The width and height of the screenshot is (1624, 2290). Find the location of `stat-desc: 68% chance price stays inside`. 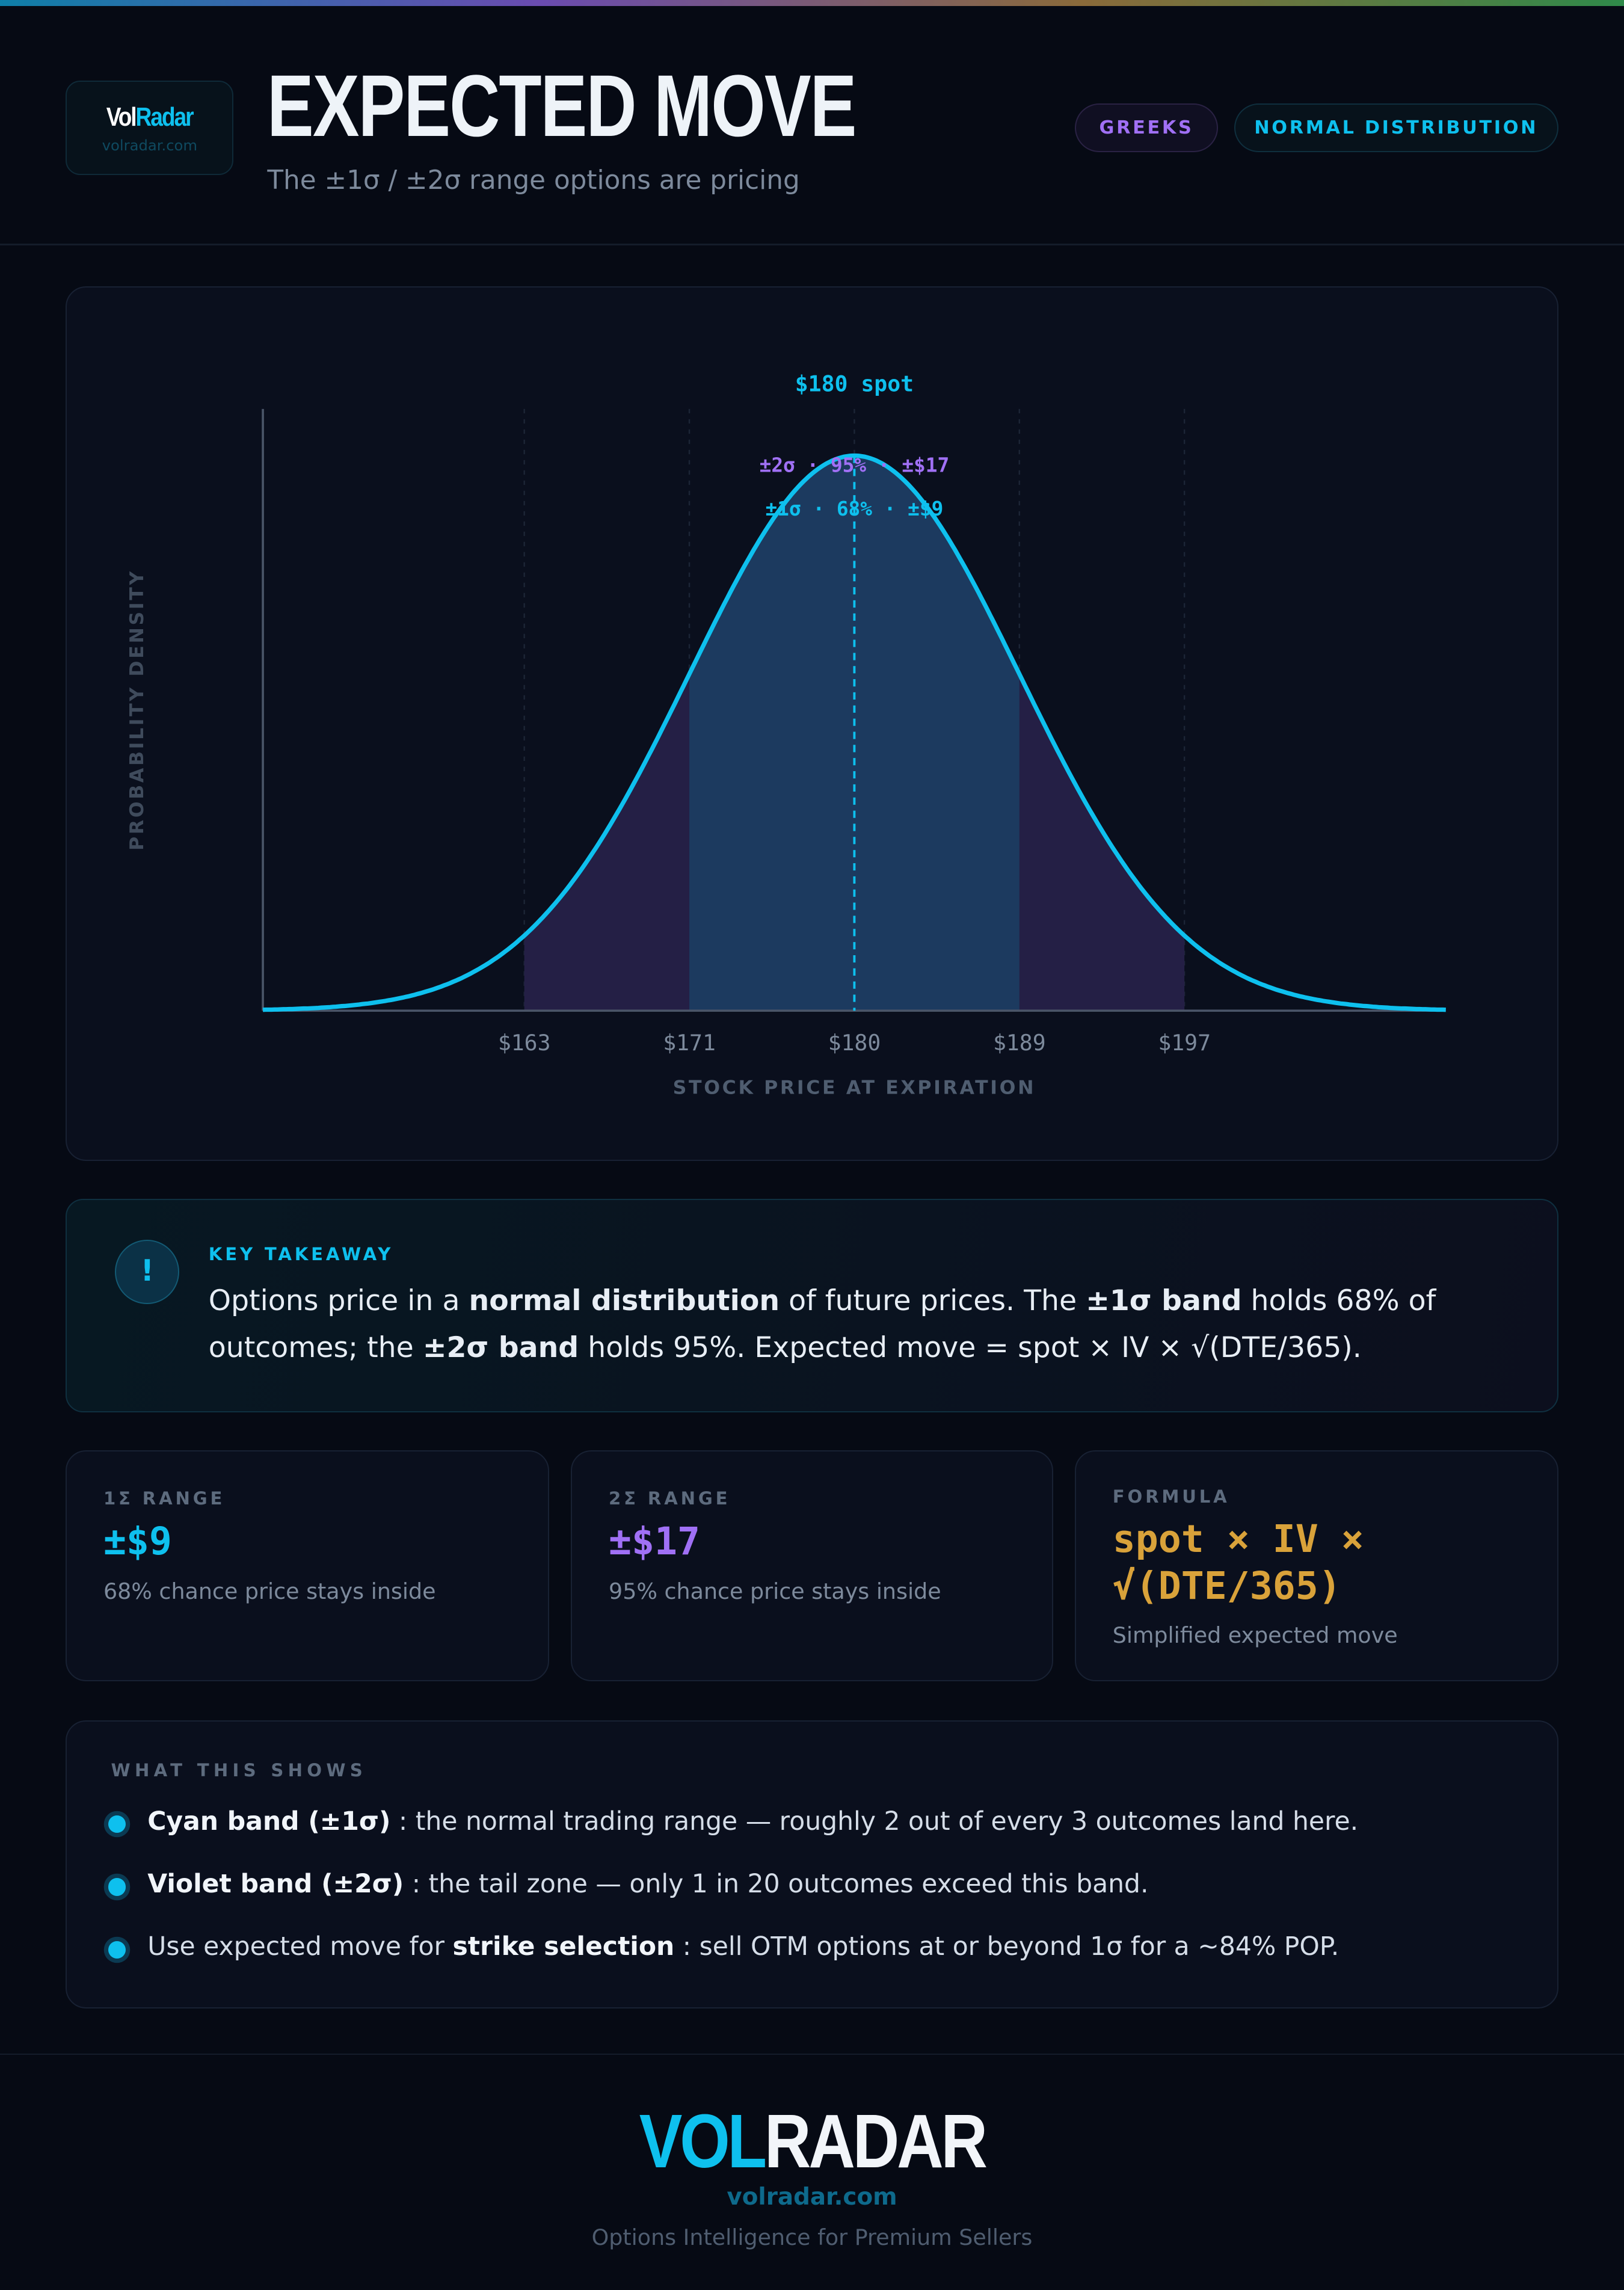

stat-desc: 68% chance price stays inside is located at coordinates (269, 1591).